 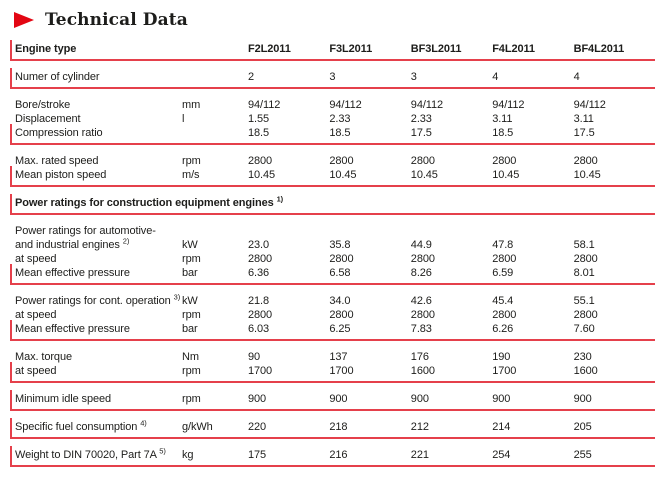 What do you see at coordinates (332, 357) in the screenshot?
I see `table-row: Max. torque Nm 90 137 176 190 230` at bounding box center [332, 357].